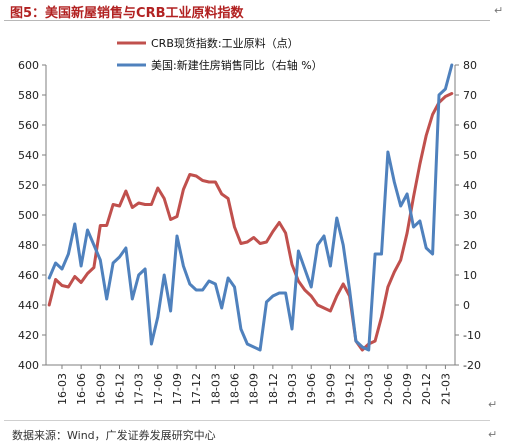  I want to click on legend-label: CRB现货指数:工业原料（点）, so click(225, 43).